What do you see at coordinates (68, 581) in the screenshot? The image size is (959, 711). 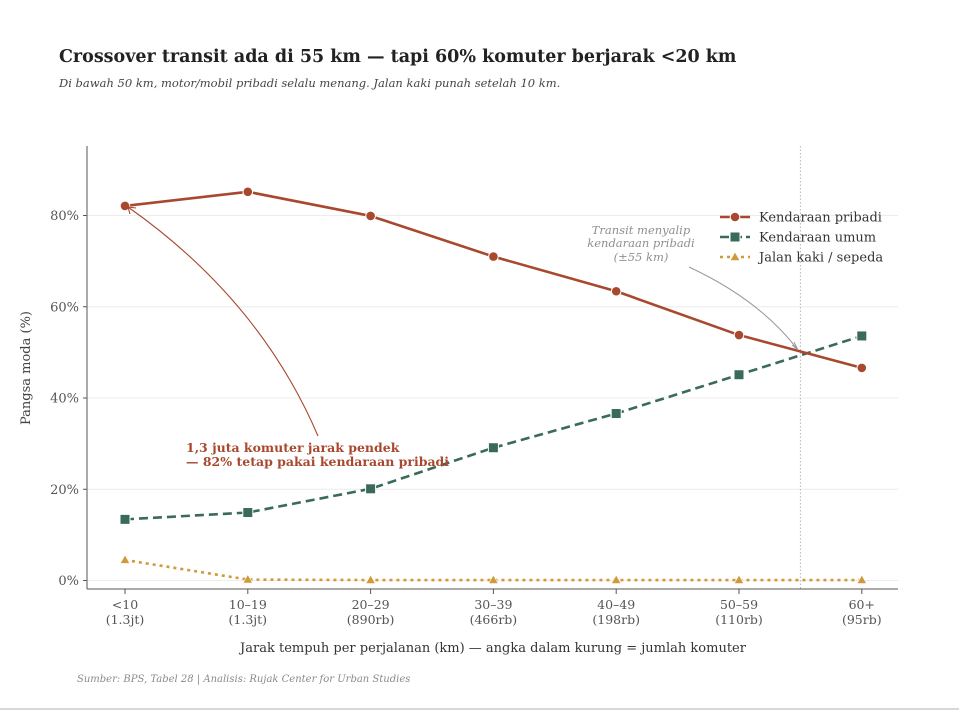 I see `y-tick-label: 0%` at bounding box center [68, 581].